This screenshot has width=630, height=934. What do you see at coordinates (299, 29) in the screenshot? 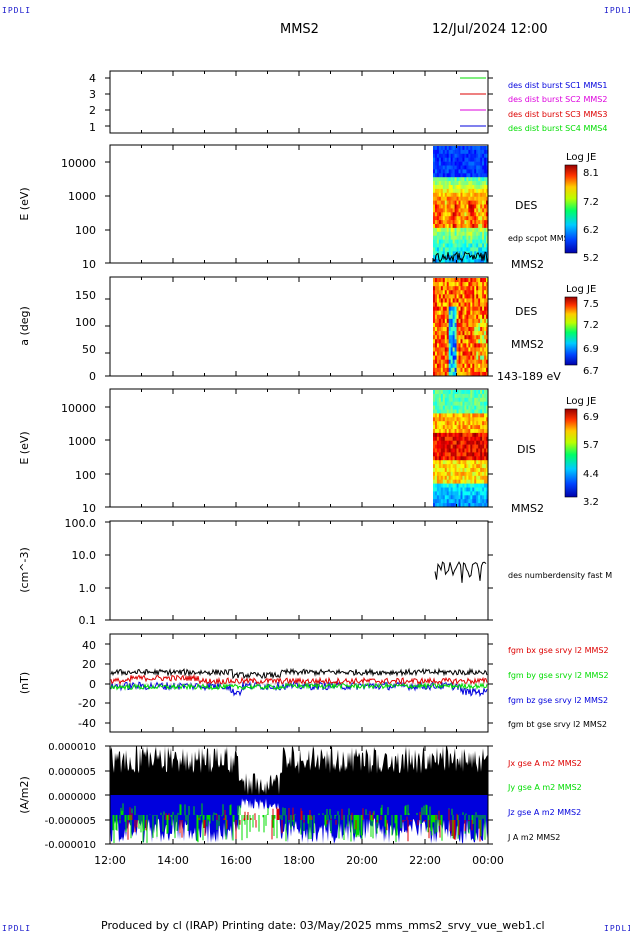
I see `probe-title: MMS2` at bounding box center [299, 29].